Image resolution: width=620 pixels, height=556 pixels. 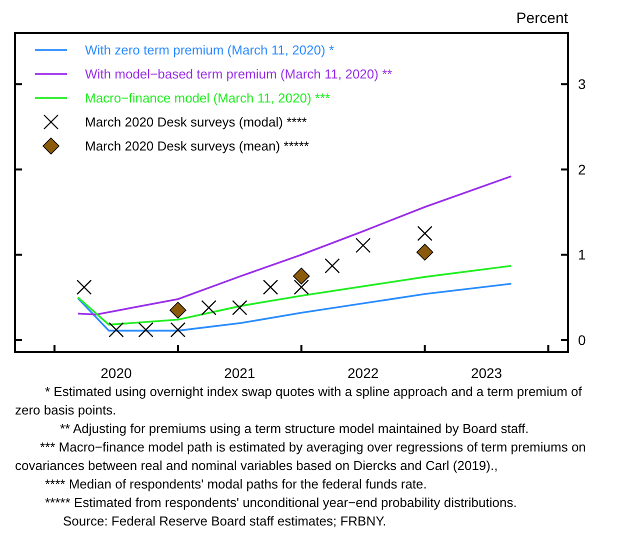 What do you see at coordinates (582, 84) in the screenshot?
I see `y-tick-label: 3` at bounding box center [582, 84].